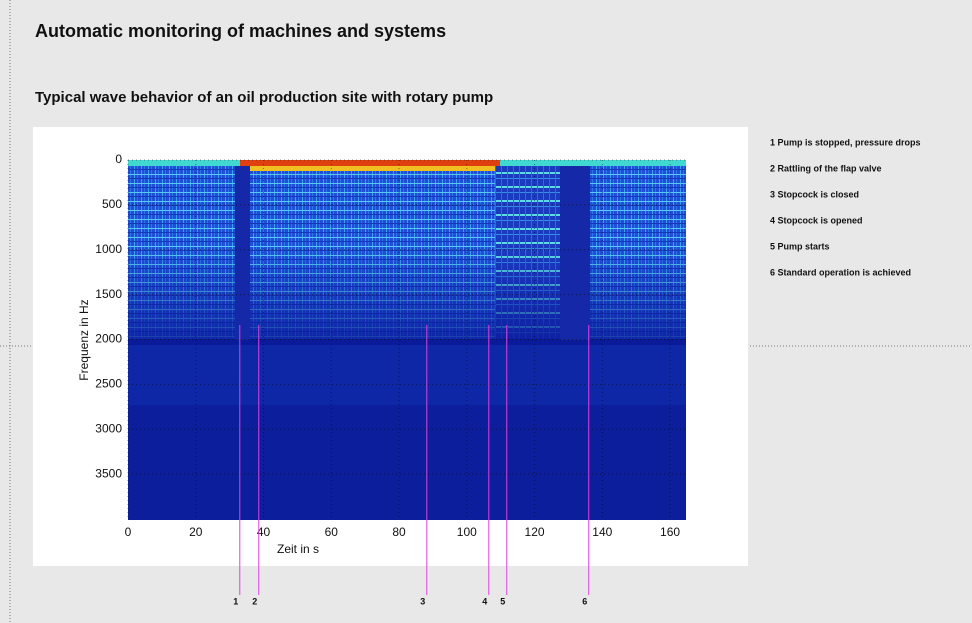  Describe the element at coordinates (840, 272) in the screenshot. I see `note: 6 Standard operation is achieved` at that location.